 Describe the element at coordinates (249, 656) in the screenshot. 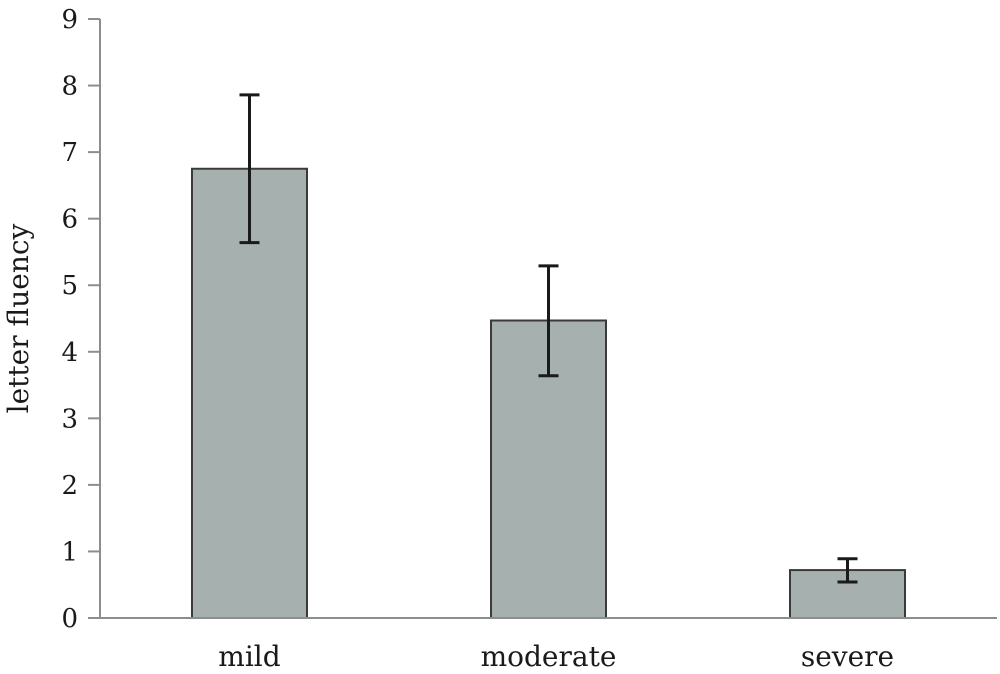

I see `x-category-label: mild` at that location.